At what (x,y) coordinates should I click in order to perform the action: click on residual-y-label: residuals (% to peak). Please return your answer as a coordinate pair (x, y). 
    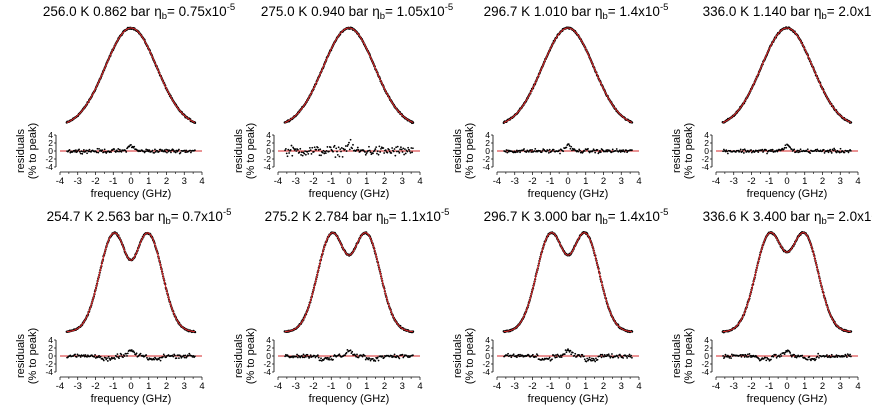
    Looking at the image, I should click on (27, 151).